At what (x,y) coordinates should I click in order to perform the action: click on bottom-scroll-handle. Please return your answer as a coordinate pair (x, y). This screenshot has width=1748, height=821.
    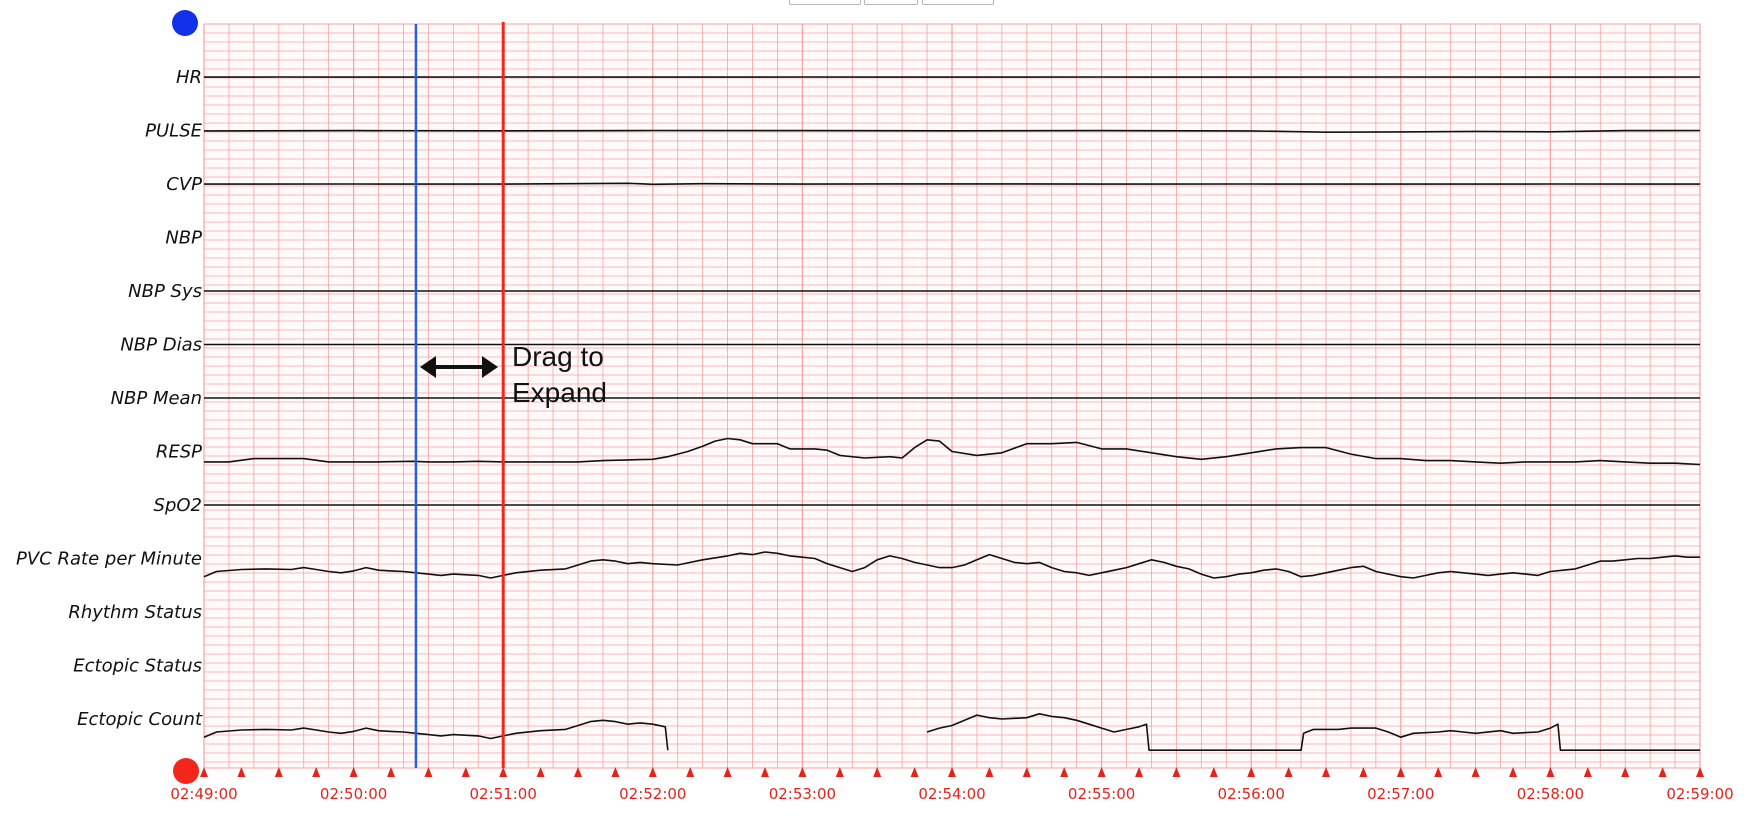
    Looking at the image, I should click on (186, 771).